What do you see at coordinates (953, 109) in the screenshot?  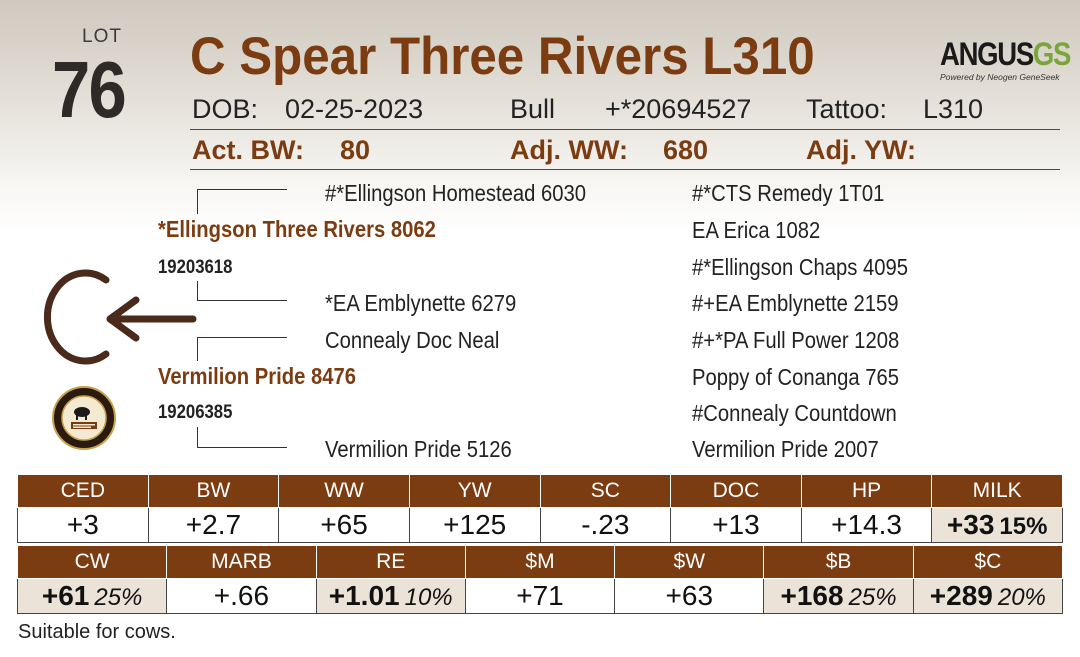 I see `tattoo-value: L310` at bounding box center [953, 109].